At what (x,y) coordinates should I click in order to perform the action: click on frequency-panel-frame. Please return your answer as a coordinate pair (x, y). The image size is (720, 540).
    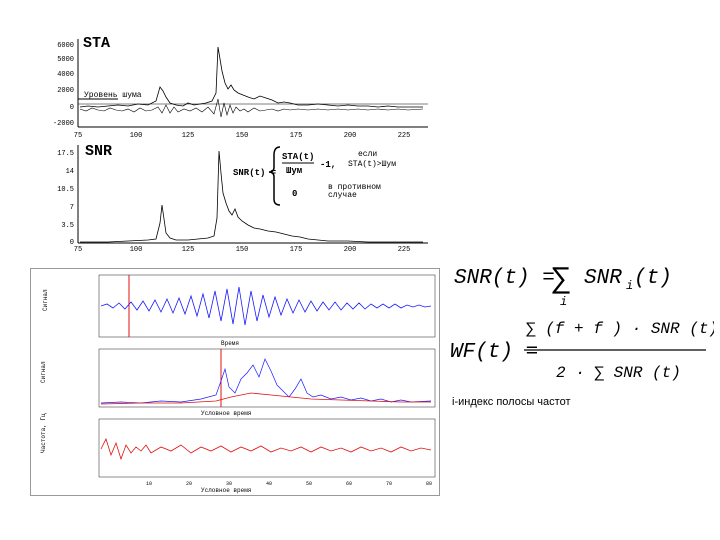
    Looking at the image, I should click on (267, 448).